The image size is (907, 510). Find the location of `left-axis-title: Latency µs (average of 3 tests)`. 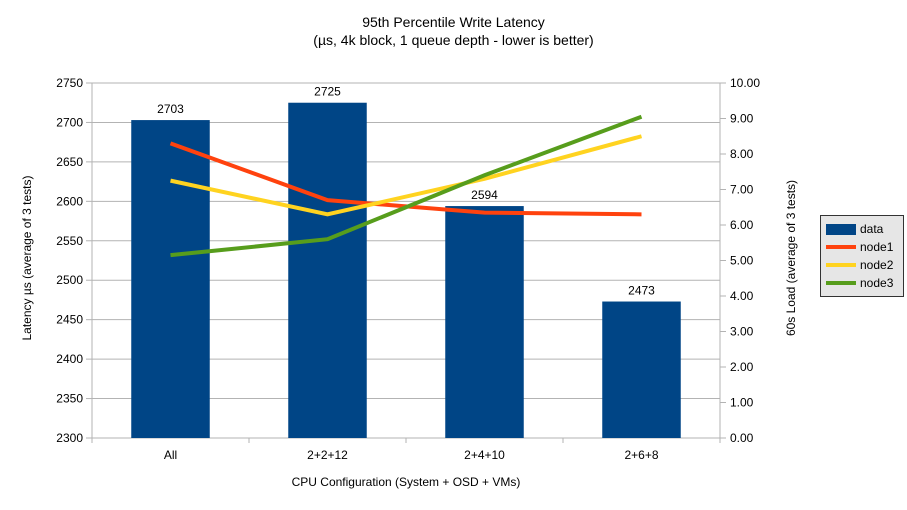

left-axis-title: Latency µs (average of 3 tests) is located at coordinates (27, 258).